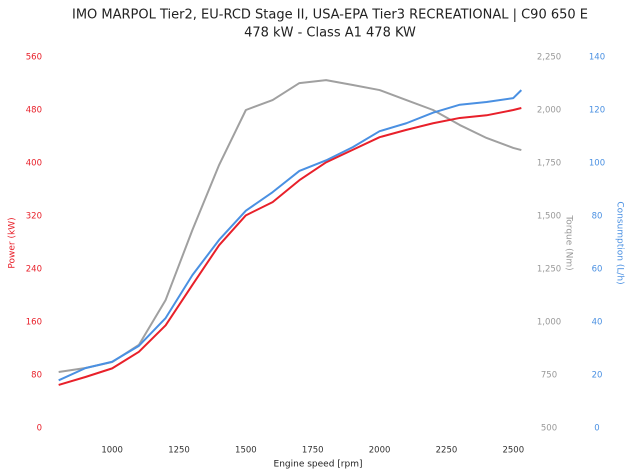 Image resolution: width=629 pixels, height=473 pixels. I want to click on x-tick-label: 2250, so click(447, 451).